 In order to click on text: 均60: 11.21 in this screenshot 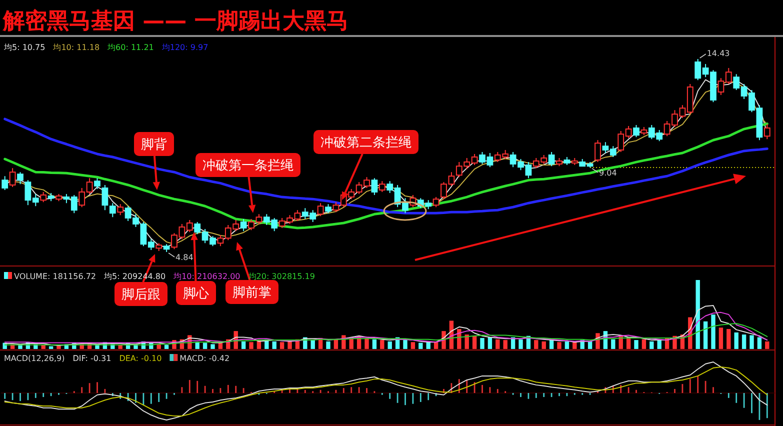, I will do `click(130, 47)`.